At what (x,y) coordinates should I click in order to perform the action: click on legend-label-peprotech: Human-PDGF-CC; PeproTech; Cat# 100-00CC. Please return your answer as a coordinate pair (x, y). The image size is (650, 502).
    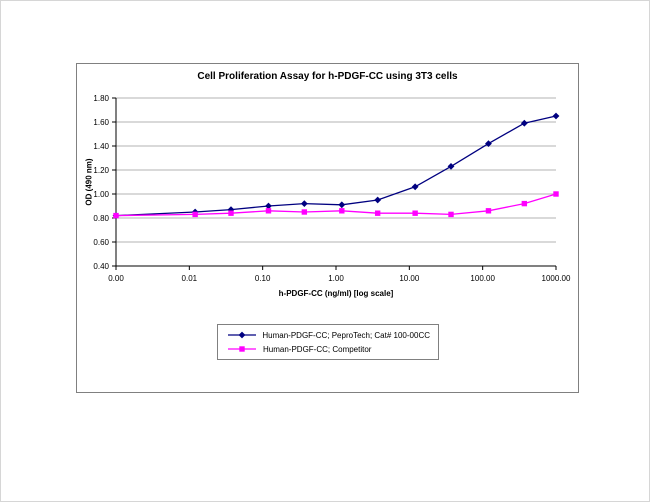
    Looking at the image, I should click on (346, 335).